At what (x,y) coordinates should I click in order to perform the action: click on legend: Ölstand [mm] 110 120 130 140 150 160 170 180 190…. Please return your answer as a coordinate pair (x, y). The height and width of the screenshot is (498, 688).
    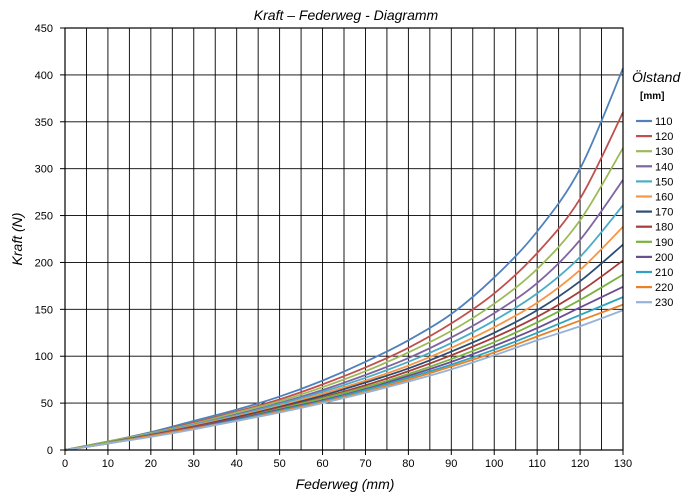
    Looking at the image, I should click on (656, 188).